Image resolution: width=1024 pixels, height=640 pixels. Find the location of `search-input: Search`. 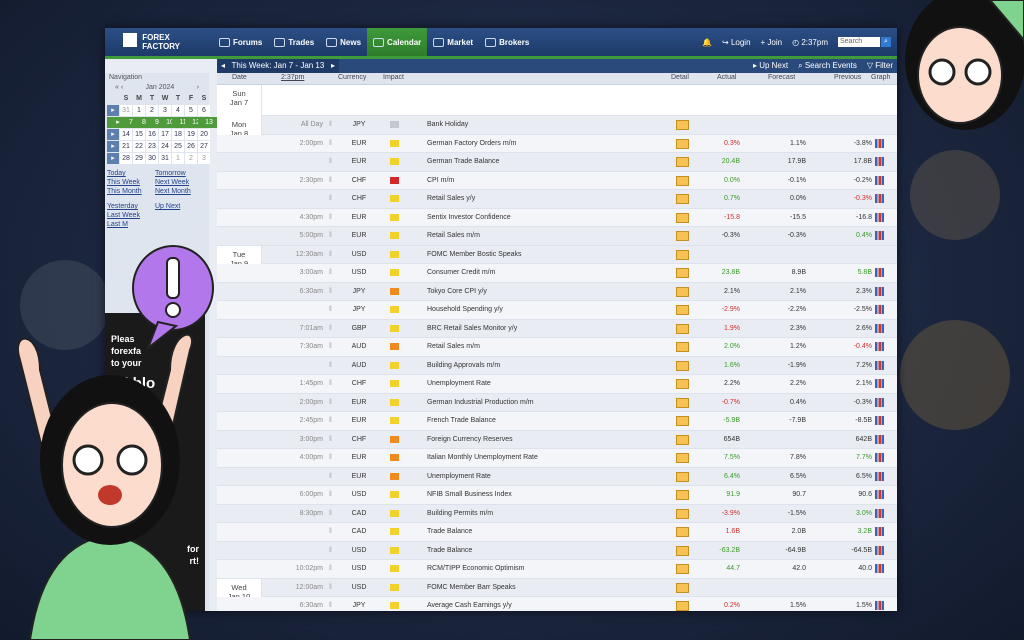

search-input: Search is located at coordinates (859, 42).